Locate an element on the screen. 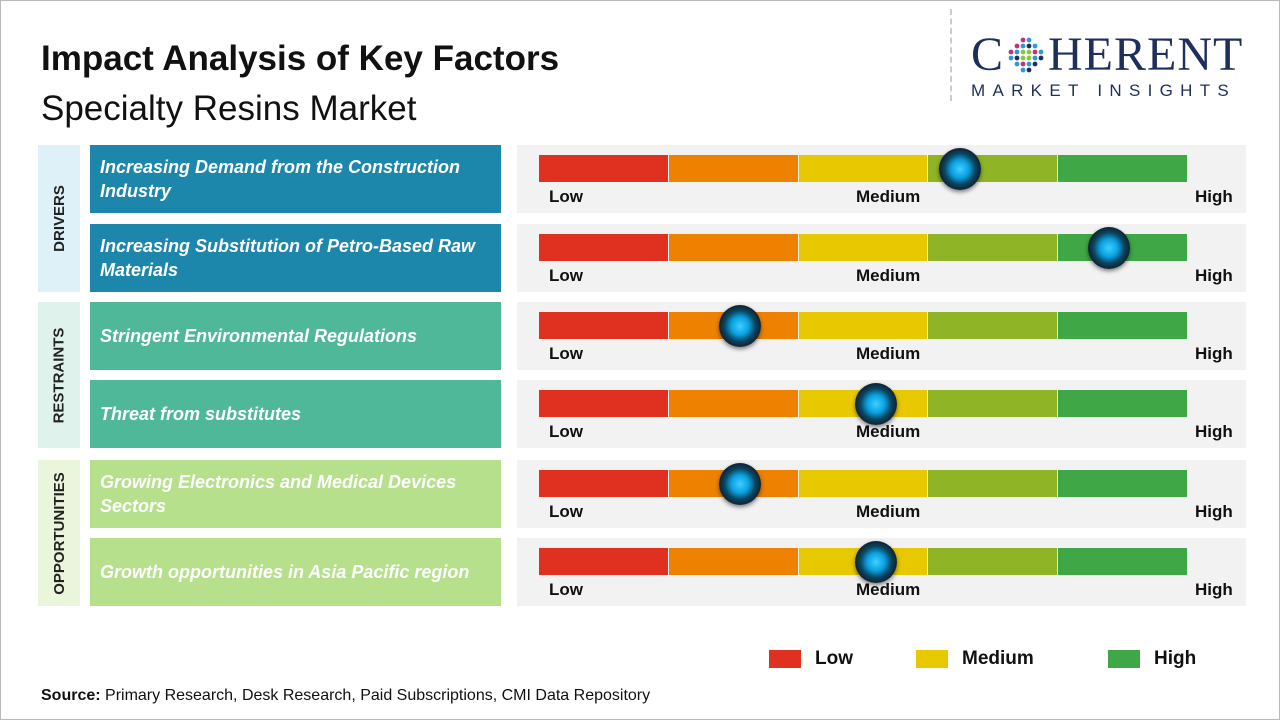 The width and height of the screenshot is (1280, 720). legend-item: Low is located at coordinates (811, 659).